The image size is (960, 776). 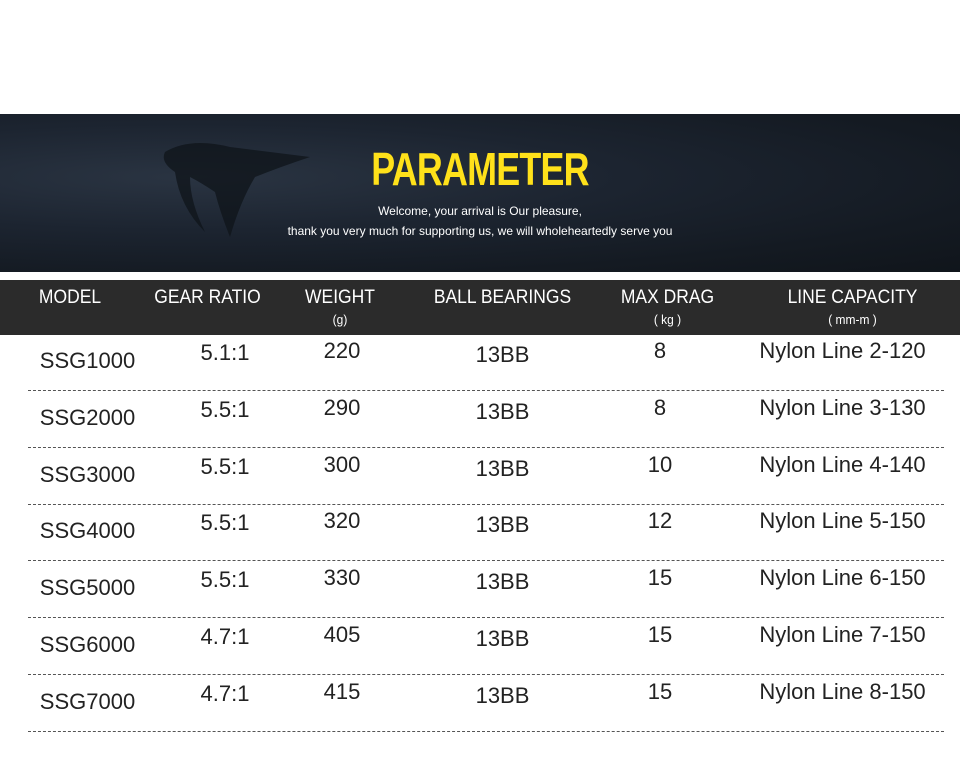 I want to click on table-row: SSG7000 4.7:1 415 13BB 15 Nylon Line 8-150, so click(x=480, y=705).